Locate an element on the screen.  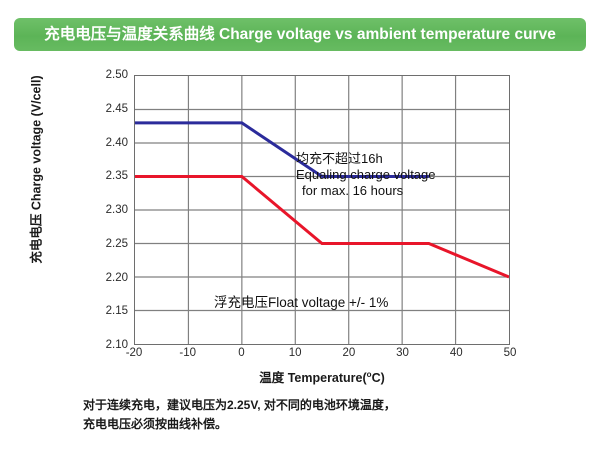
equalize-annotation-line1: 均充不超过16h is located at coordinates (339, 158).